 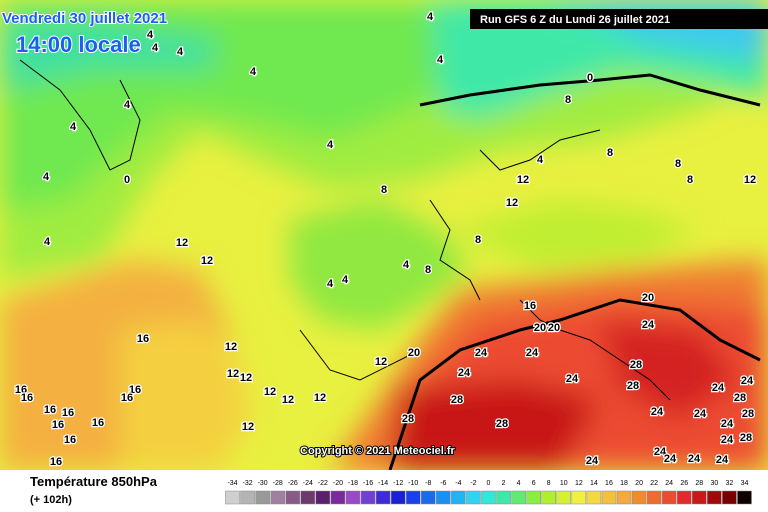 What do you see at coordinates (323, 483) in the screenshot?
I see `scale-label: -22` at bounding box center [323, 483].